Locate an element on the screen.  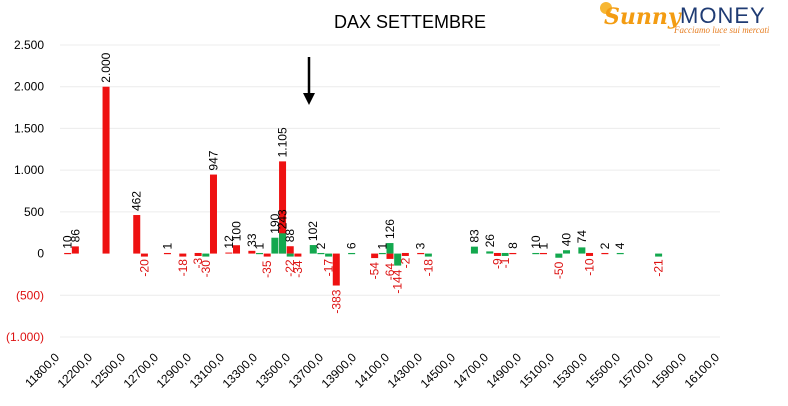
logo-money-text: MONEY is located at coordinates (723, 15).